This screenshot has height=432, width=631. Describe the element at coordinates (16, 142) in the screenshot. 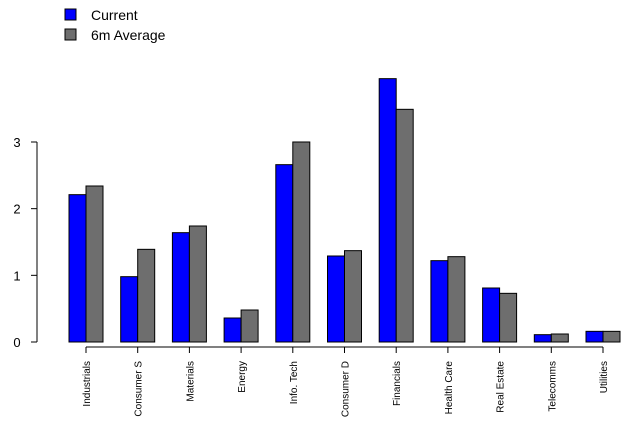

I see `y-tick-label-3: 3` at that location.